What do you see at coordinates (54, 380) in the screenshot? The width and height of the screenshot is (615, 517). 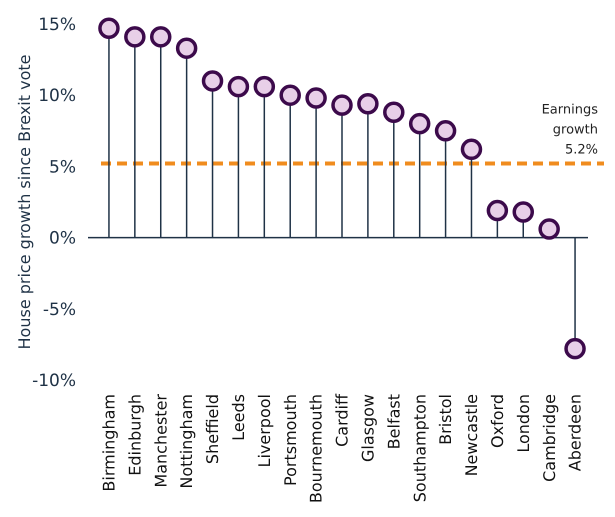 I see `y-tick-label: -10%` at bounding box center [54, 380].